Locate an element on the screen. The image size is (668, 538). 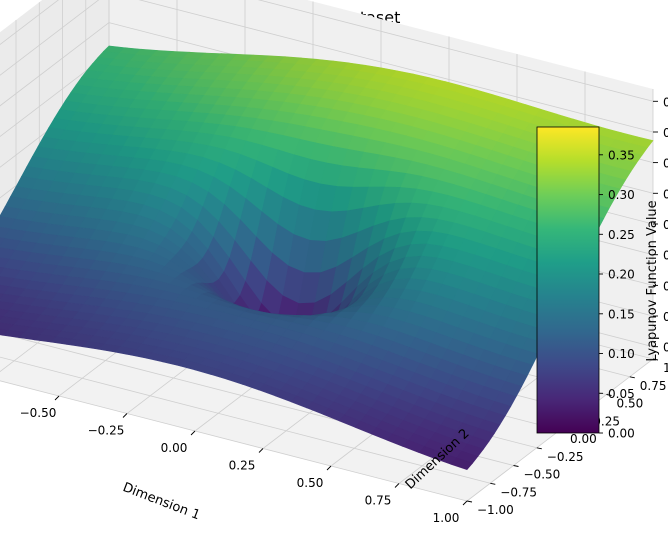
colorbar-ticks: 0.00 0.05 0.10 0.15 0.20 0.25 0.30 0.35 is located at coordinates (617, 294).